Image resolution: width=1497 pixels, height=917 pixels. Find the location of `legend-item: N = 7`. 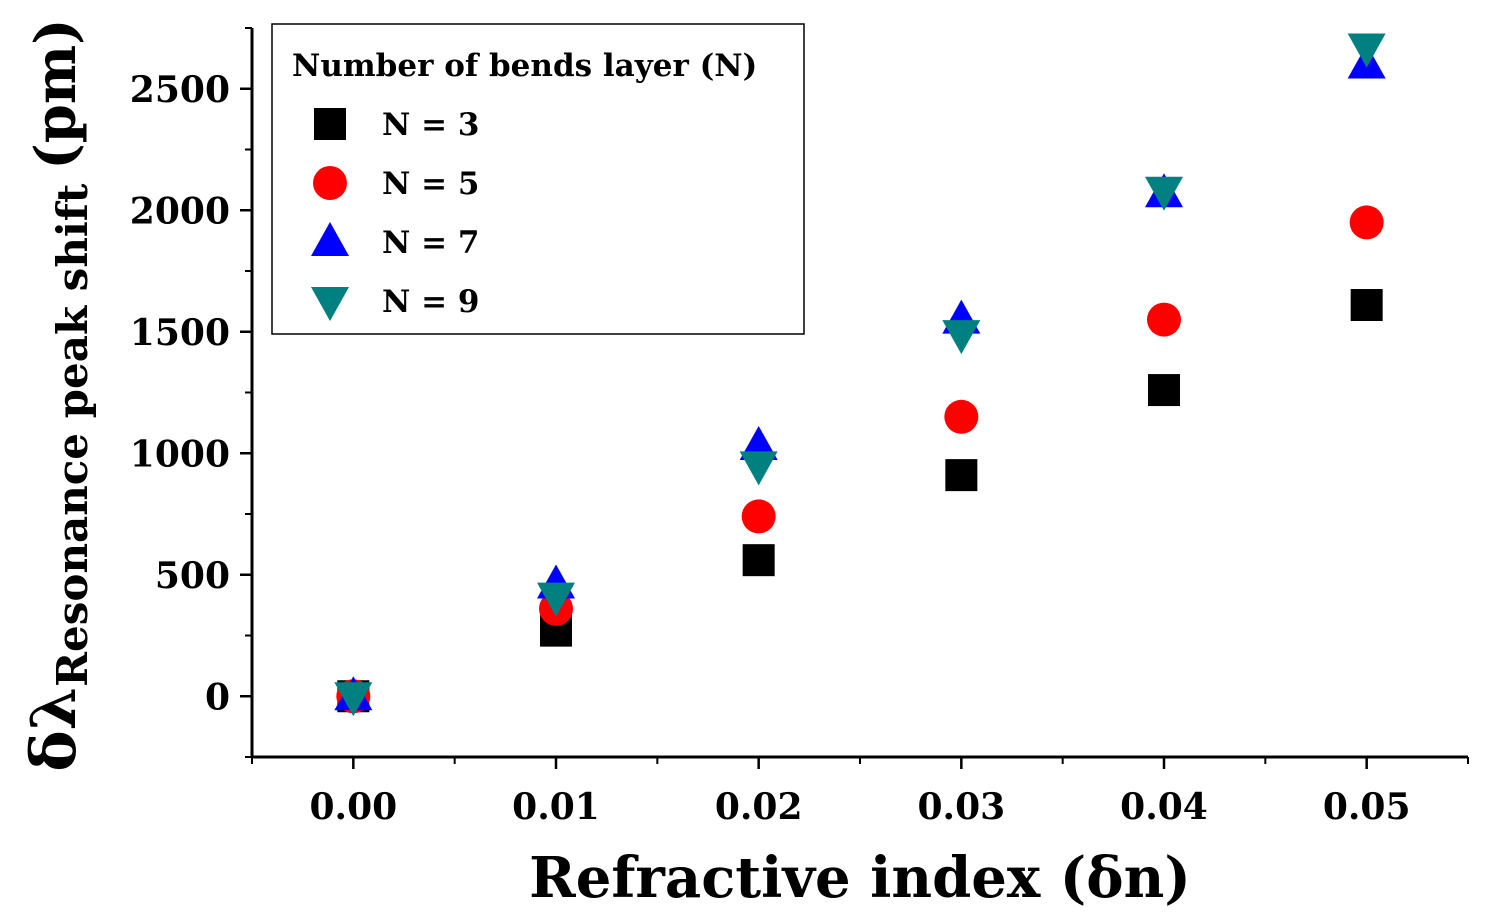

legend-item: N = 7 is located at coordinates (395, 241).